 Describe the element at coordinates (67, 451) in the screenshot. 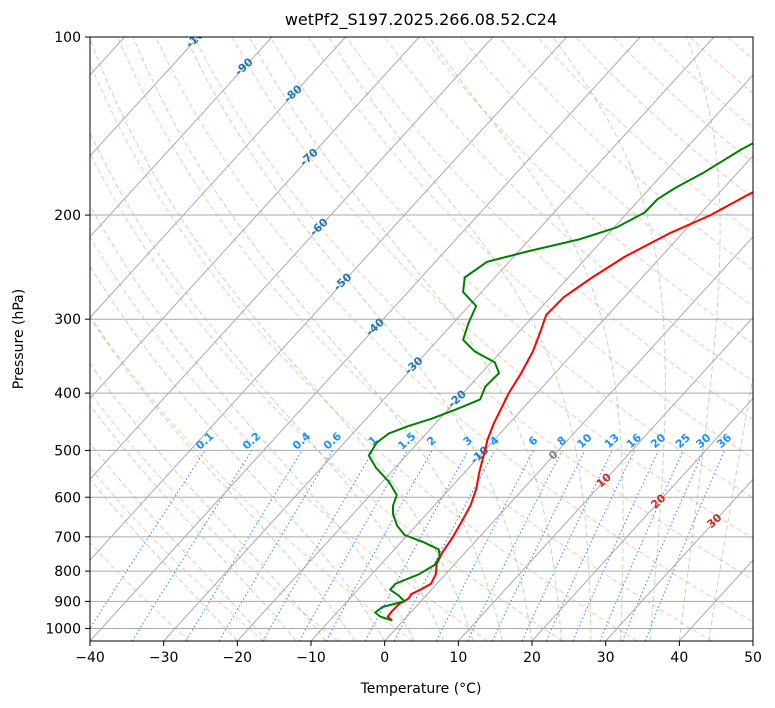

I see `y-tick-label: 500` at that location.